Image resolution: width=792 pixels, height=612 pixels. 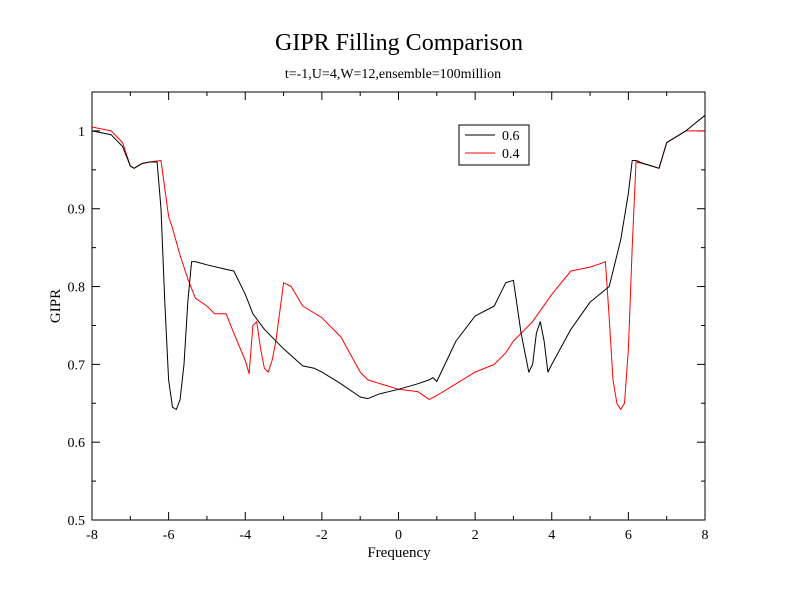 I want to click on y-tick-label: 0.9, so click(x=77, y=210).